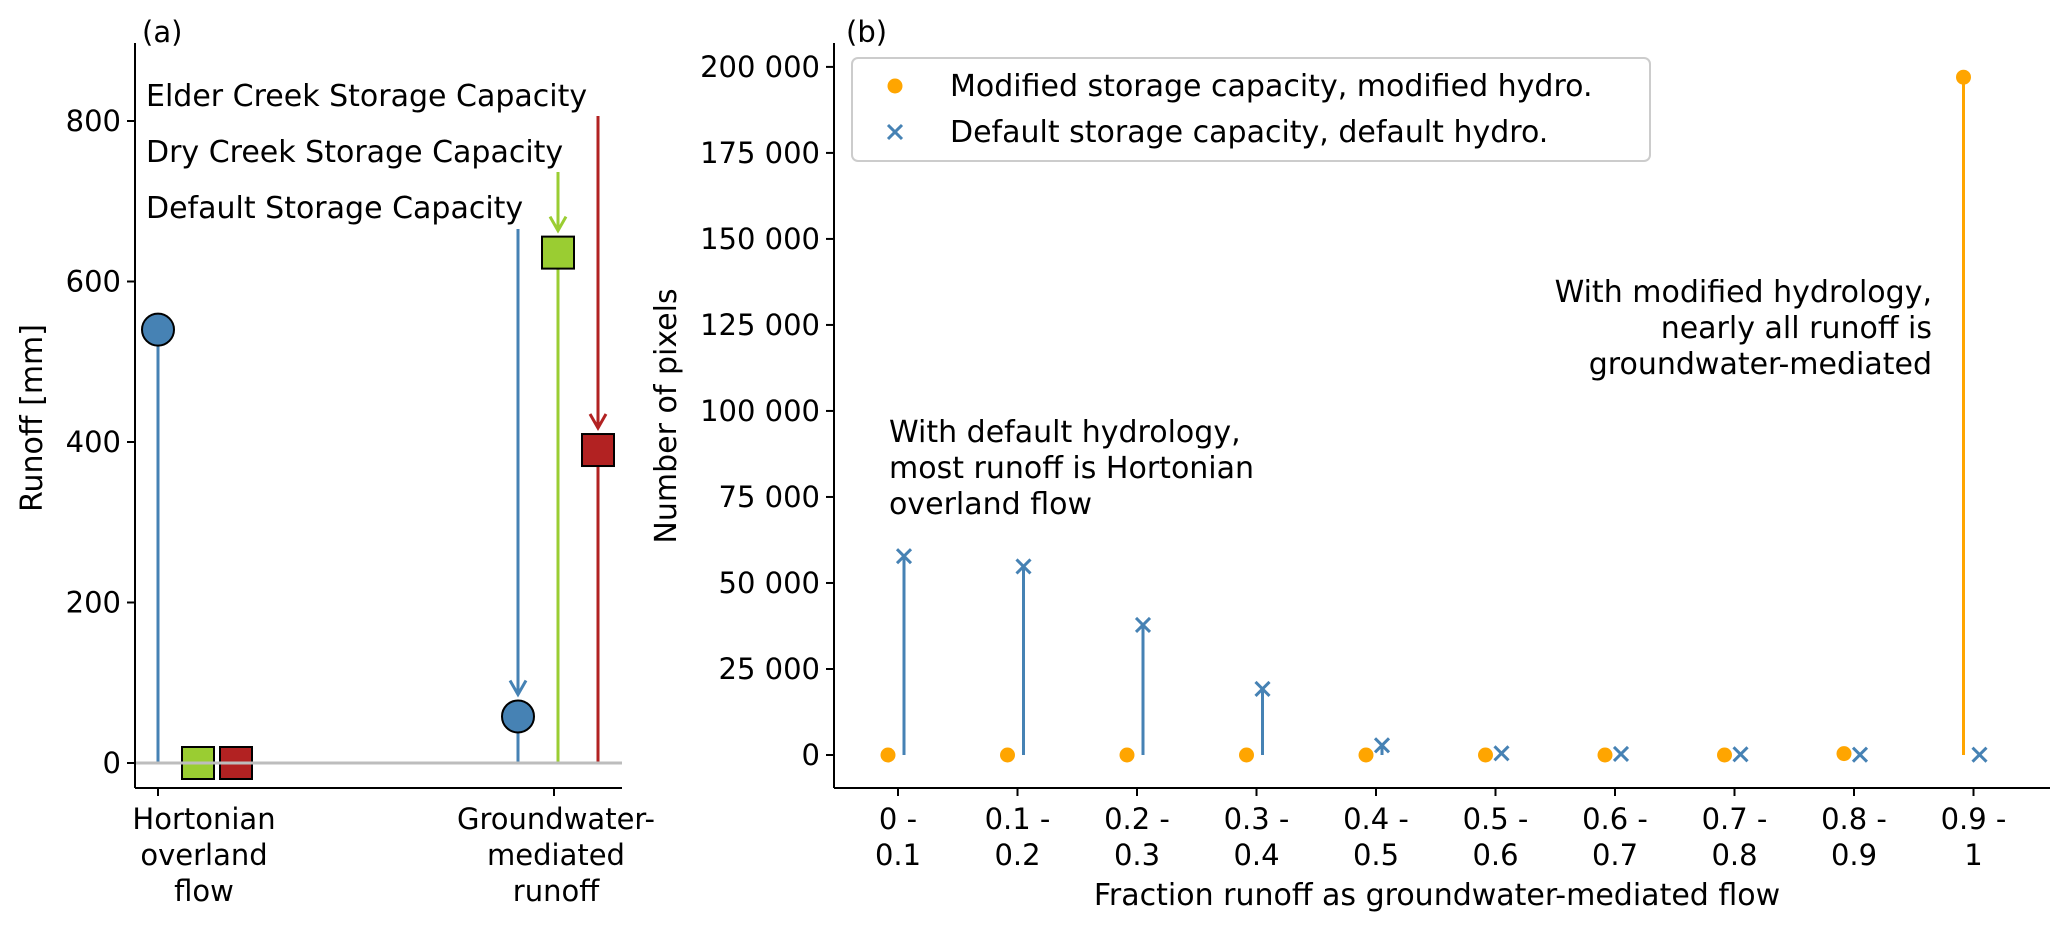 Image resolution: width=2067 pixels, height=929 pixels. I want to click on panel-a-y-tick-label: 400, so click(93, 442).